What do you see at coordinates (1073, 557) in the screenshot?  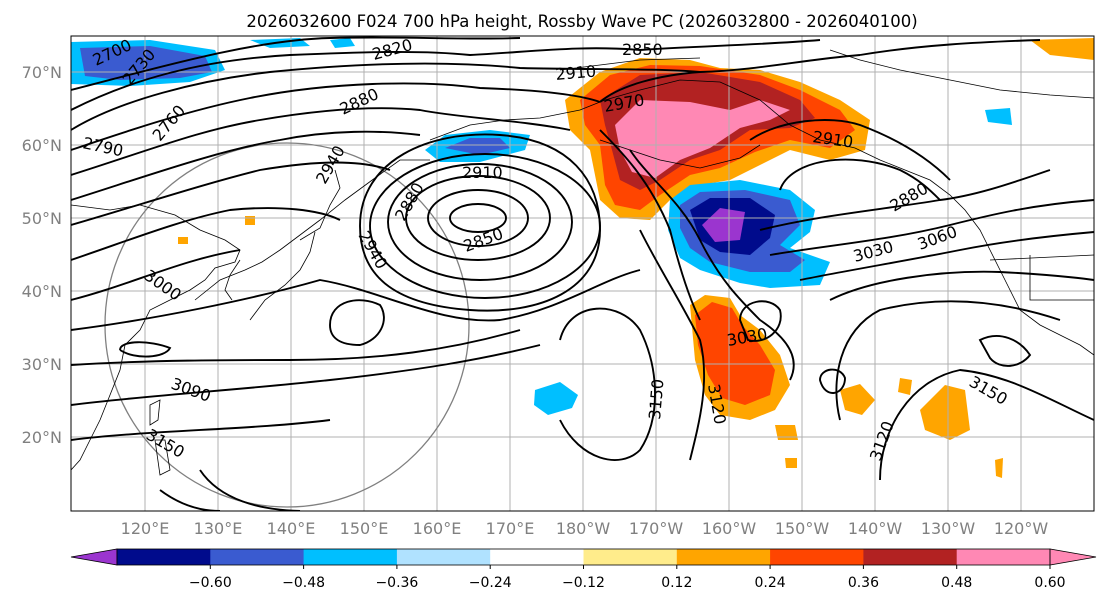 I see `colorbar-extend-high` at bounding box center [1073, 557].